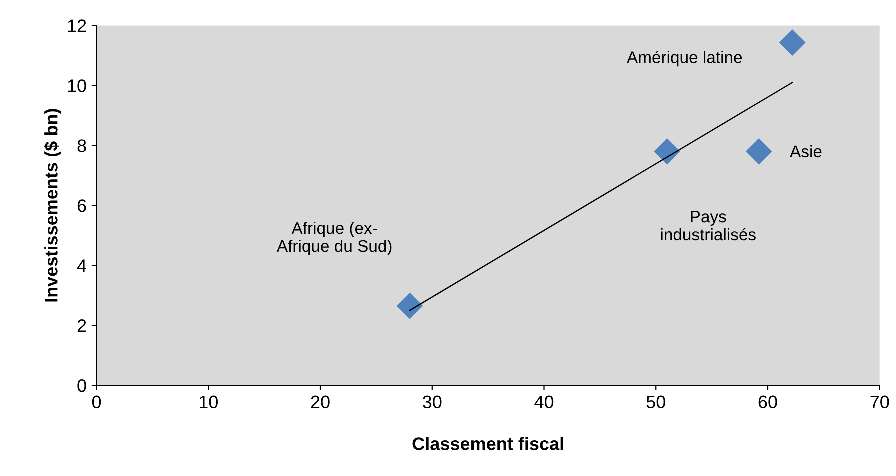 This screenshot has width=896, height=476. What do you see at coordinates (77, 86) in the screenshot?
I see `y-tick-label: 10` at bounding box center [77, 86].